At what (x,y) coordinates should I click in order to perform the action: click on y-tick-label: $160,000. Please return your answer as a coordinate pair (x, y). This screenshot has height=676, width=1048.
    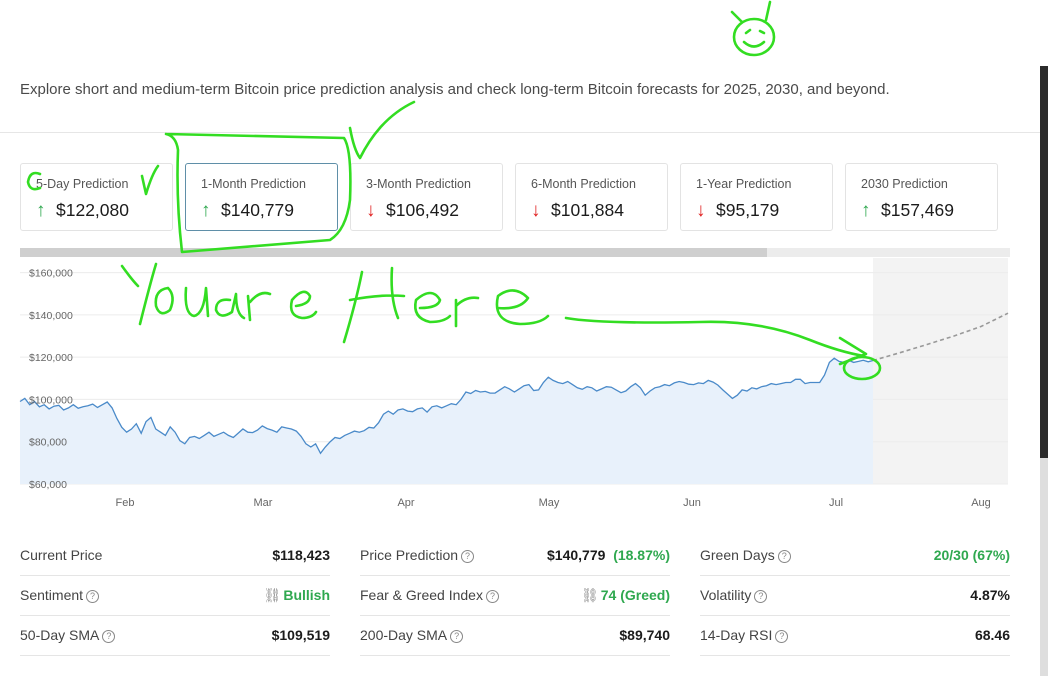
    Looking at the image, I should click on (51, 274).